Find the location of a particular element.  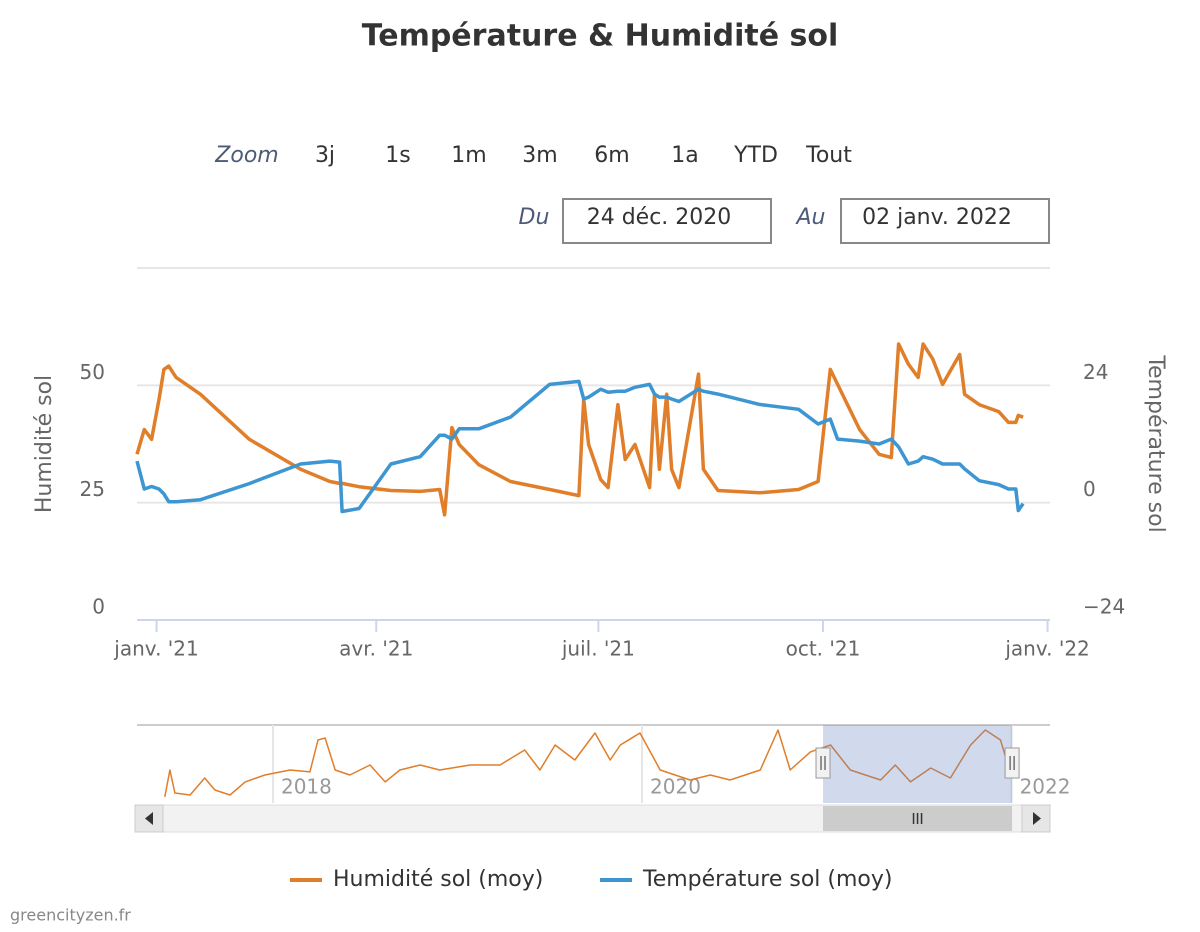

x-tick-label: oct. '21 is located at coordinates (823, 649).